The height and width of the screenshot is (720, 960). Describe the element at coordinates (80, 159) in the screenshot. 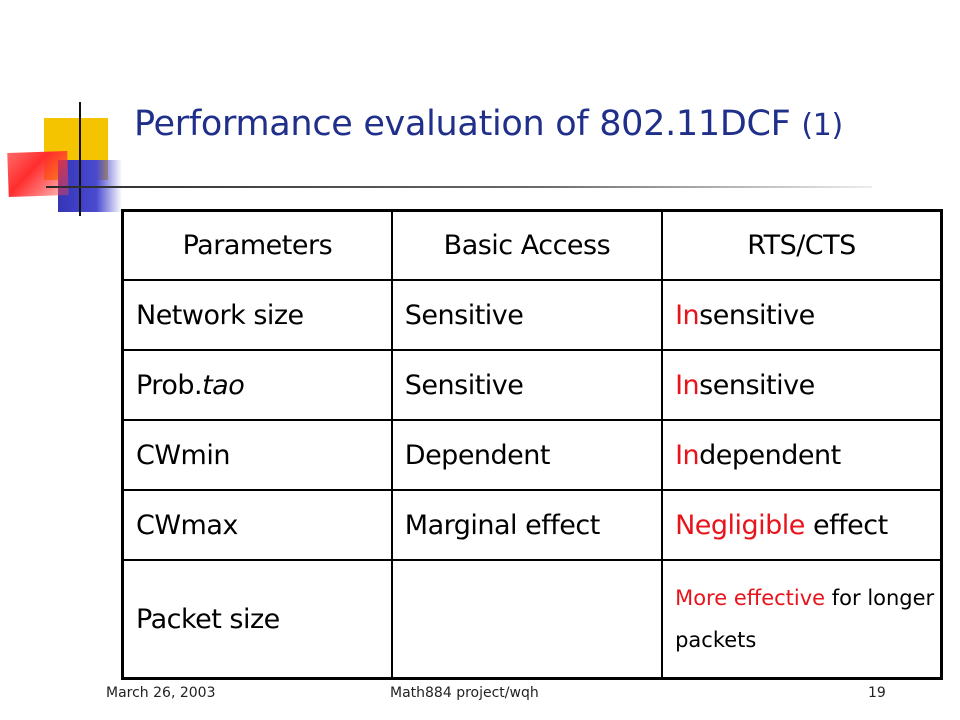

I see `decorative-vertical-line` at that location.